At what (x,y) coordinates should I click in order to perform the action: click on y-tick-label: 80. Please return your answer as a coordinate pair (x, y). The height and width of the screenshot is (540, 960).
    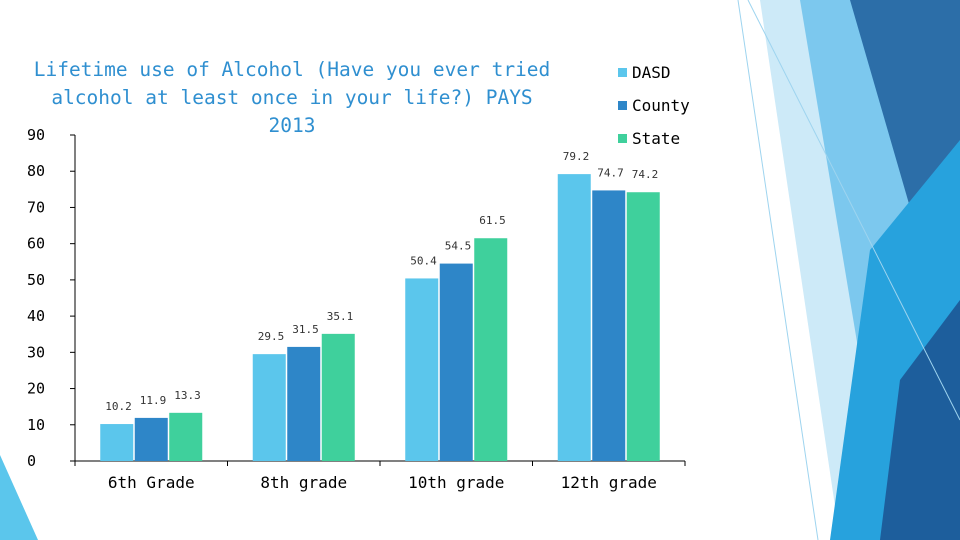
    Looking at the image, I should click on (36, 171).